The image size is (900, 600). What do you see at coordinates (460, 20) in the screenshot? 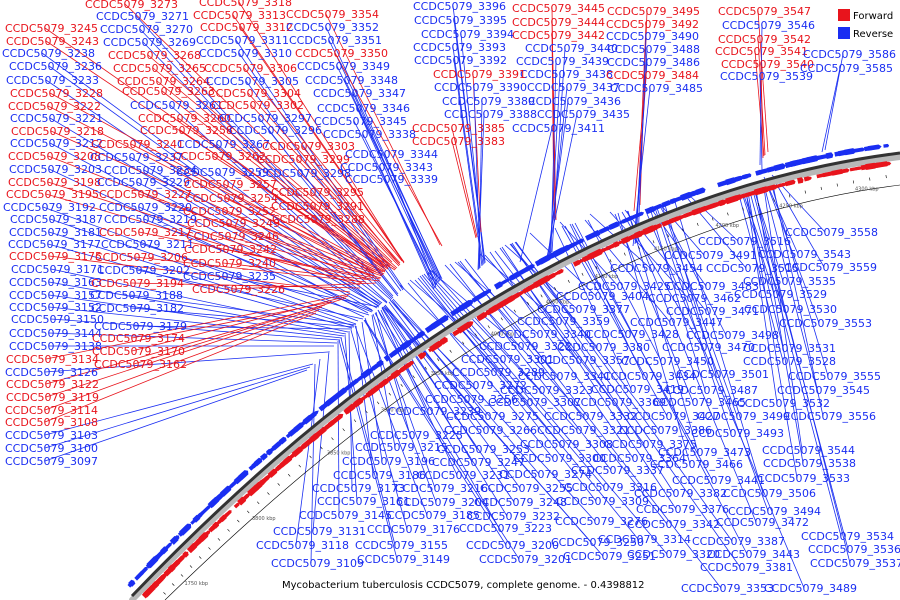
I see `gene-label: CCDC5079_3395` at bounding box center [460, 20].